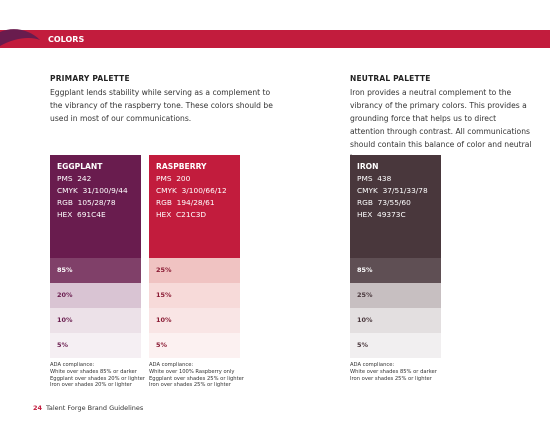 The height and width of the screenshot is (425, 550). Describe the element at coordinates (381, 214) in the screenshot. I see `swatch-spec: HEX 49373C` at that location.